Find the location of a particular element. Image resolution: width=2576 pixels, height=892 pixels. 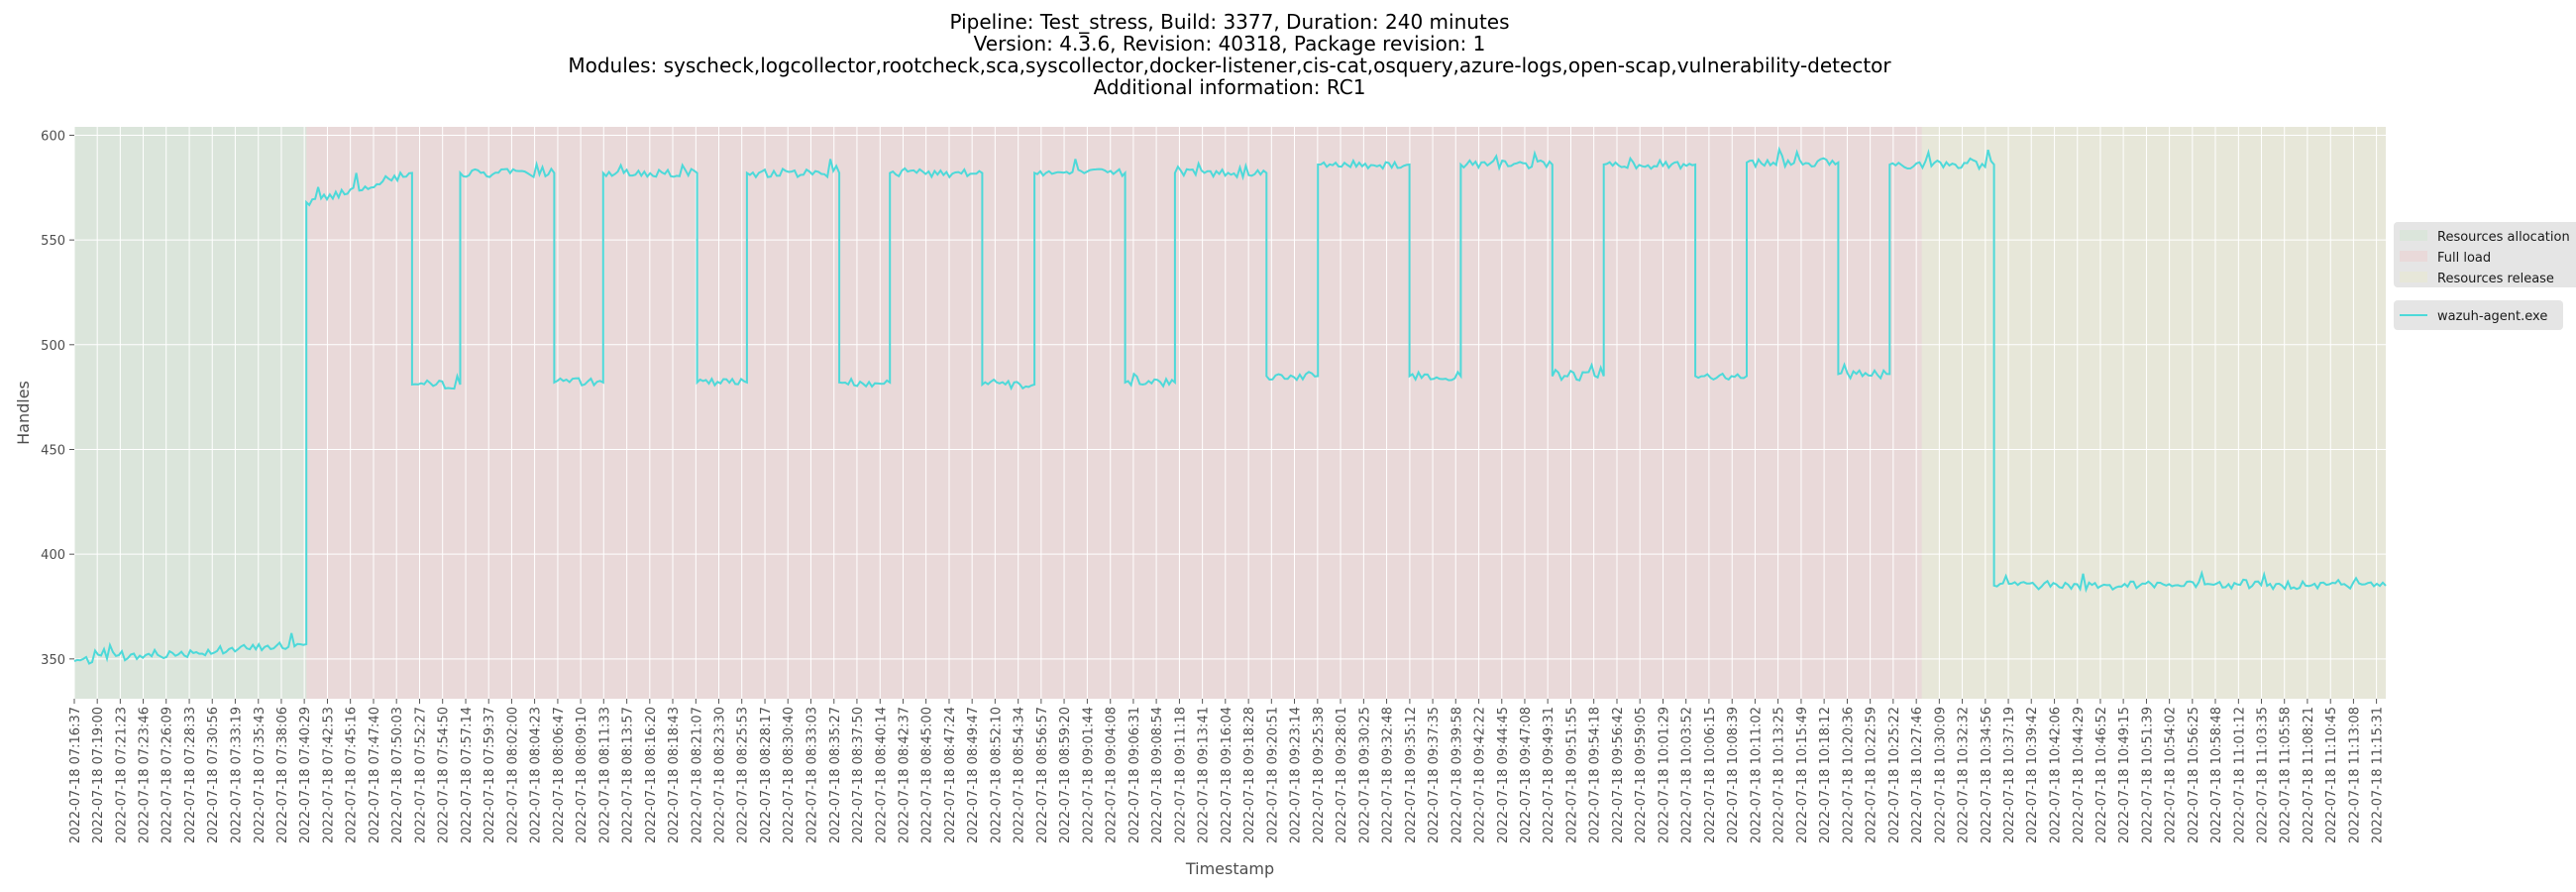

legend-phase-label: Resources release is located at coordinates (2495, 279).